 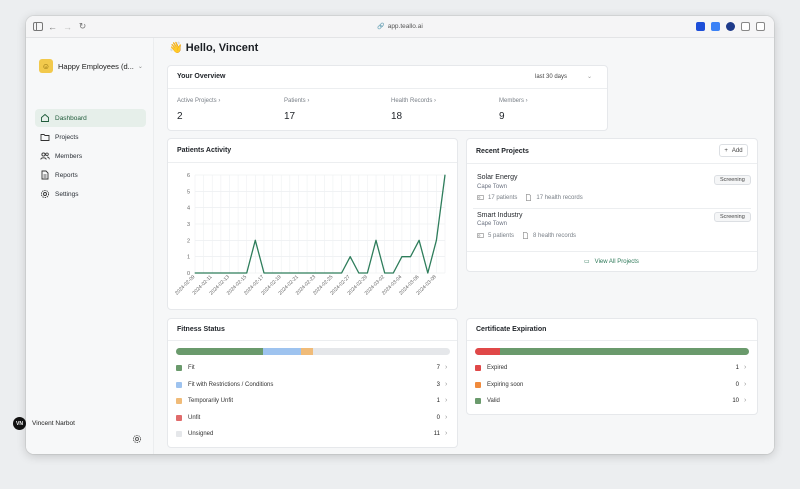 What do you see at coordinates (563, 76) in the screenshot?
I see `range-select: last 30 days ⌄` at bounding box center [563, 76].